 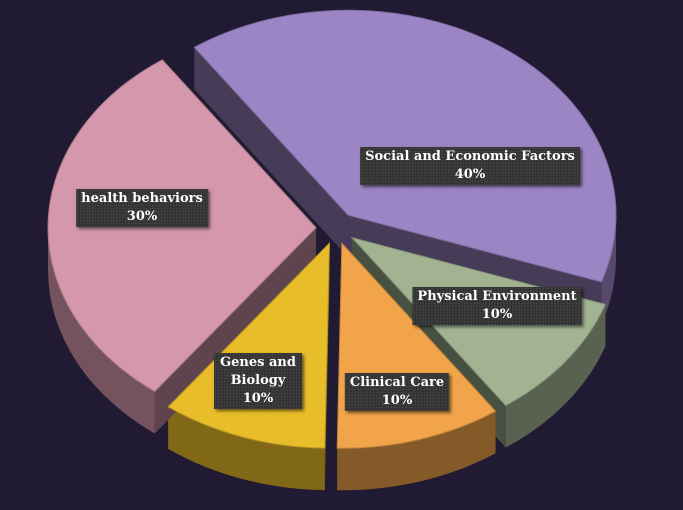 I want to click on data-label-physical-environment: Physical Environment 10%, so click(x=497, y=306).